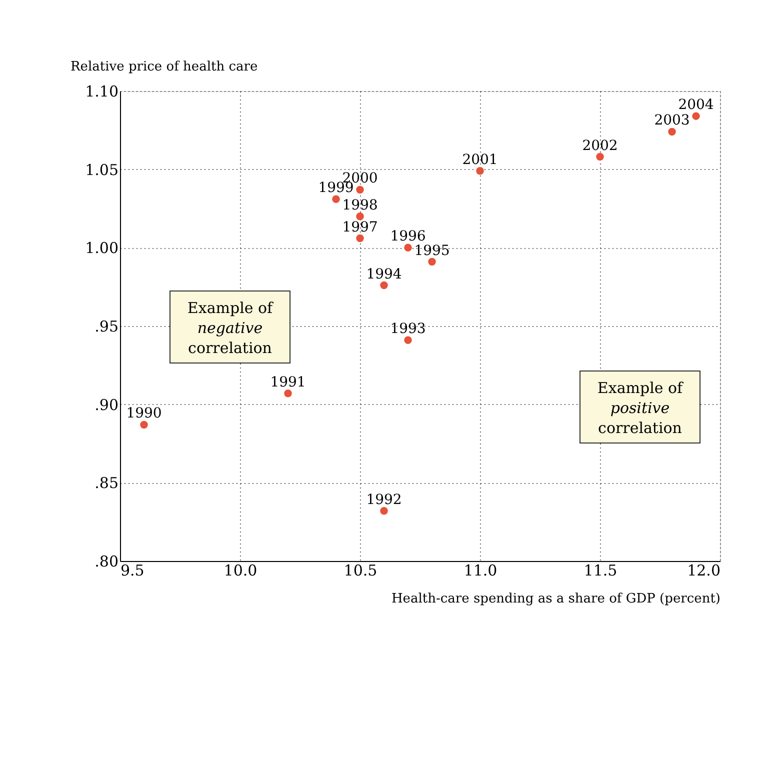 The height and width of the screenshot is (764, 763). What do you see at coordinates (408, 329) in the screenshot?
I see `annotation: 1993` at bounding box center [408, 329].